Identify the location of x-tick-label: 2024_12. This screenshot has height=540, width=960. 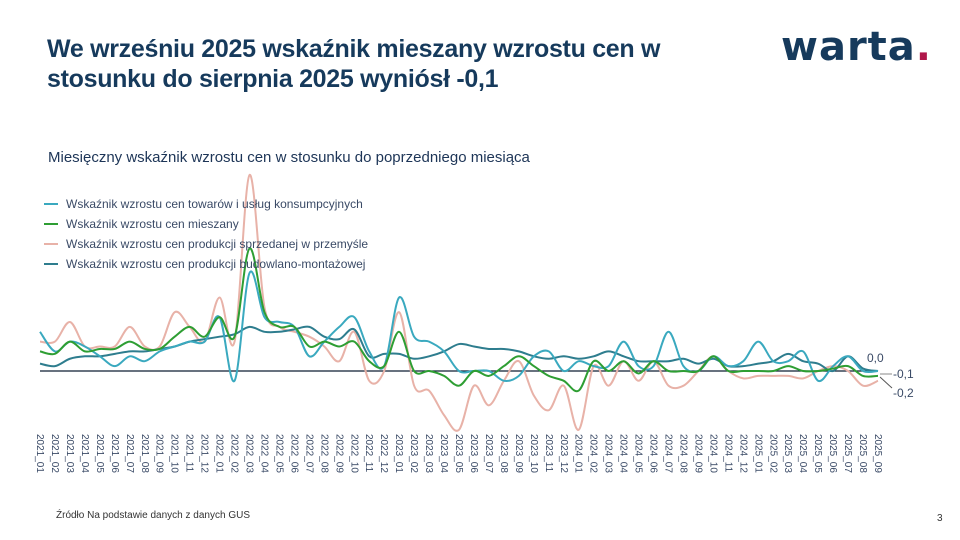
(743, 453).